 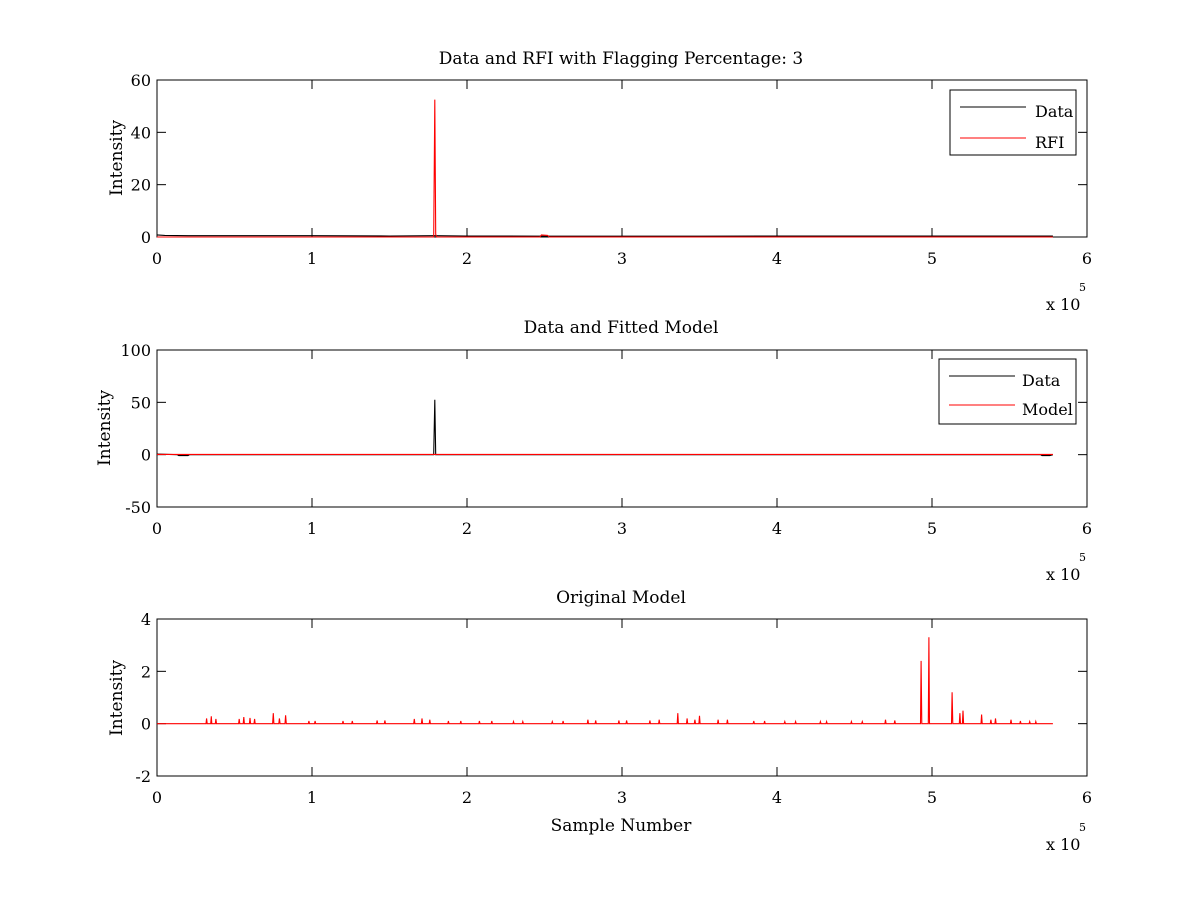 What do you see at coordinates (467, 258) in the screenshot?
I see `subplot-1-xtick-label: 2` at bounding box center [467, 258].